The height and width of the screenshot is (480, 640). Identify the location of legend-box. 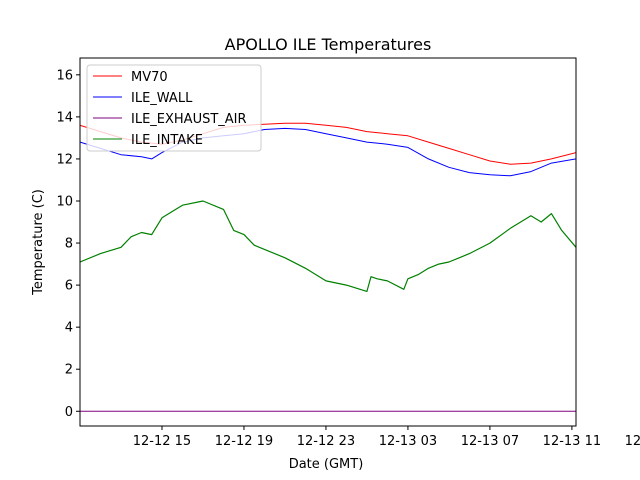
(174, 108).